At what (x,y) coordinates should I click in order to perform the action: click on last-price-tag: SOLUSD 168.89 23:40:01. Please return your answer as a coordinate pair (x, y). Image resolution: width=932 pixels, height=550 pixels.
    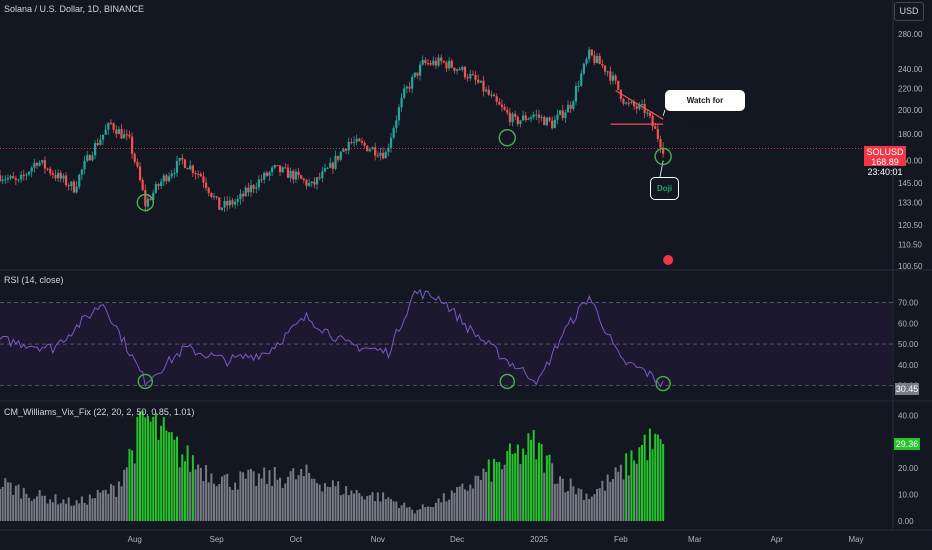
    Looking at the image, I should click on (885, 161).